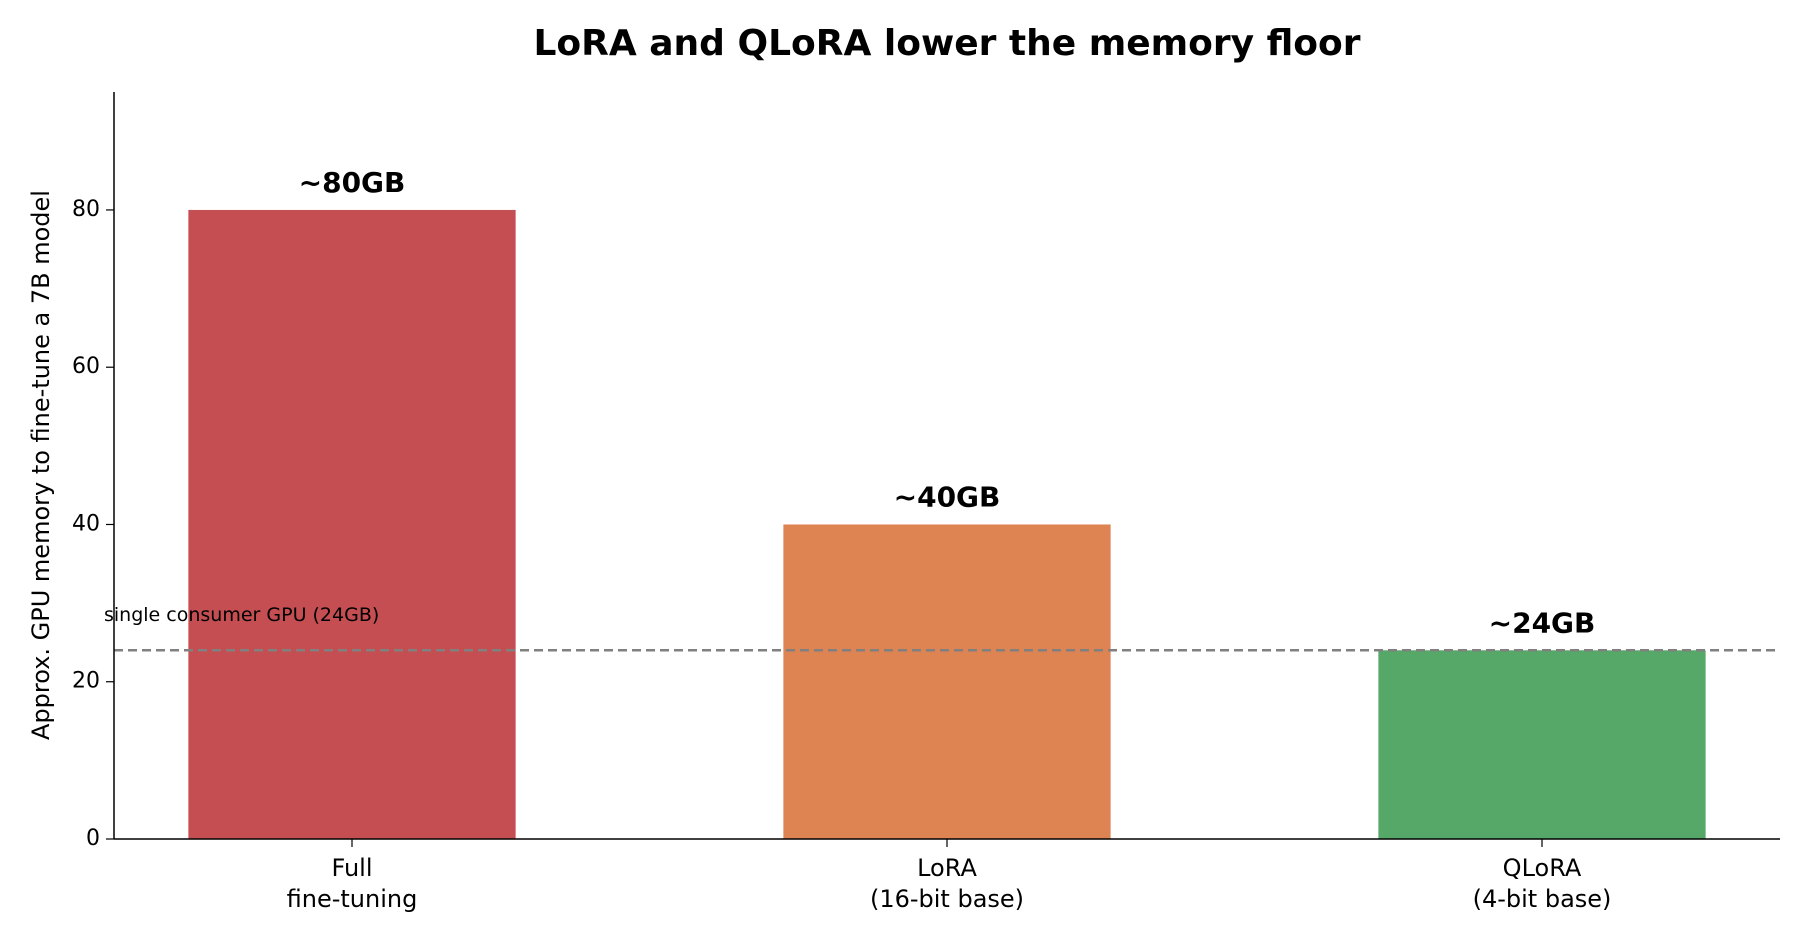 Image resolution: width=1800 pixels, height=945 pixels. Describe the element at coordinates (86, 366) in the screenshot. I see `y-tick-label: 60` at that location.